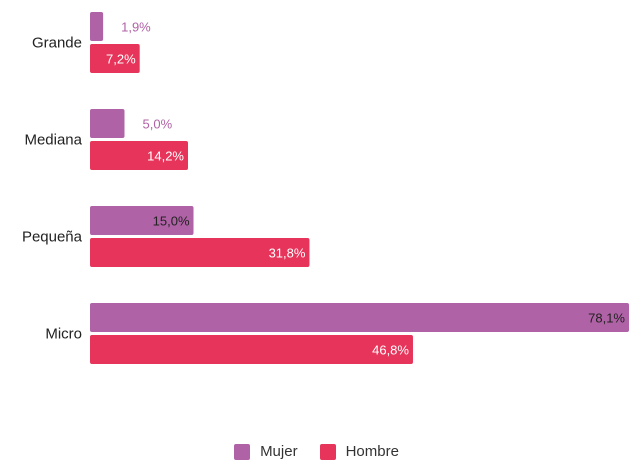  I want to click on value-label-hombre-grande: 7,2%, so click(121, 59).